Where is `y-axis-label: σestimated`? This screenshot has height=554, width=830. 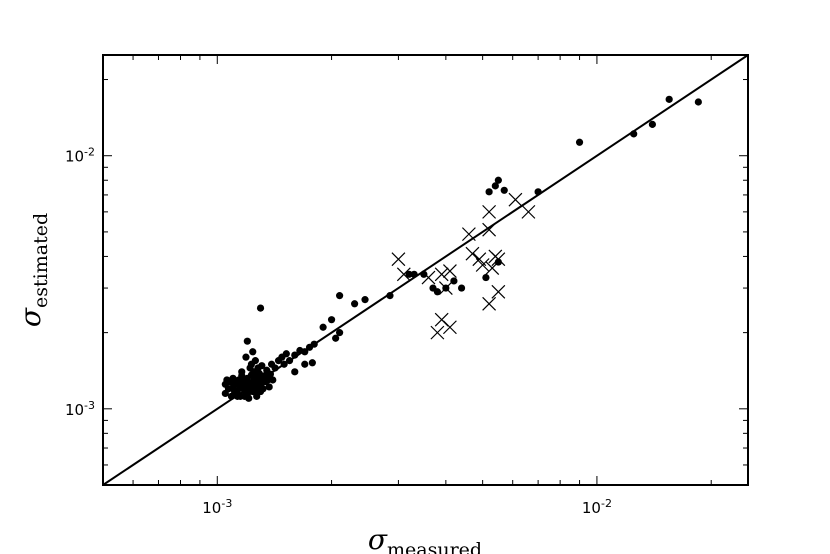
y-axis-label: σestimated is located at coordinates (33, 270).